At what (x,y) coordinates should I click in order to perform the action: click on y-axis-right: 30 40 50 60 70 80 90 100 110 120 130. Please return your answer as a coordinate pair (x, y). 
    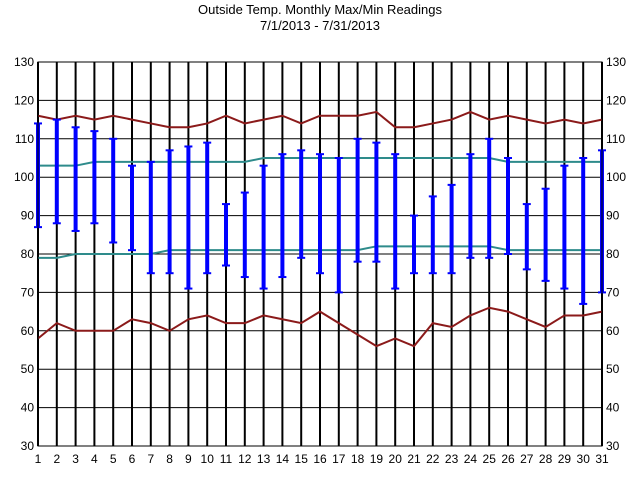
    Looking at the image, I should click on (616, 254).